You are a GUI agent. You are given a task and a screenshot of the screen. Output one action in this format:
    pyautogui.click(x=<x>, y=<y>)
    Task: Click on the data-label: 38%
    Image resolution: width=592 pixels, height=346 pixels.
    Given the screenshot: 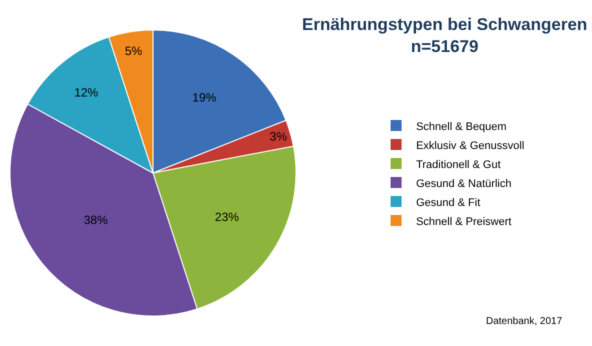 What is the action you would take?
    pyautogui.click(x=96, y=220)
    